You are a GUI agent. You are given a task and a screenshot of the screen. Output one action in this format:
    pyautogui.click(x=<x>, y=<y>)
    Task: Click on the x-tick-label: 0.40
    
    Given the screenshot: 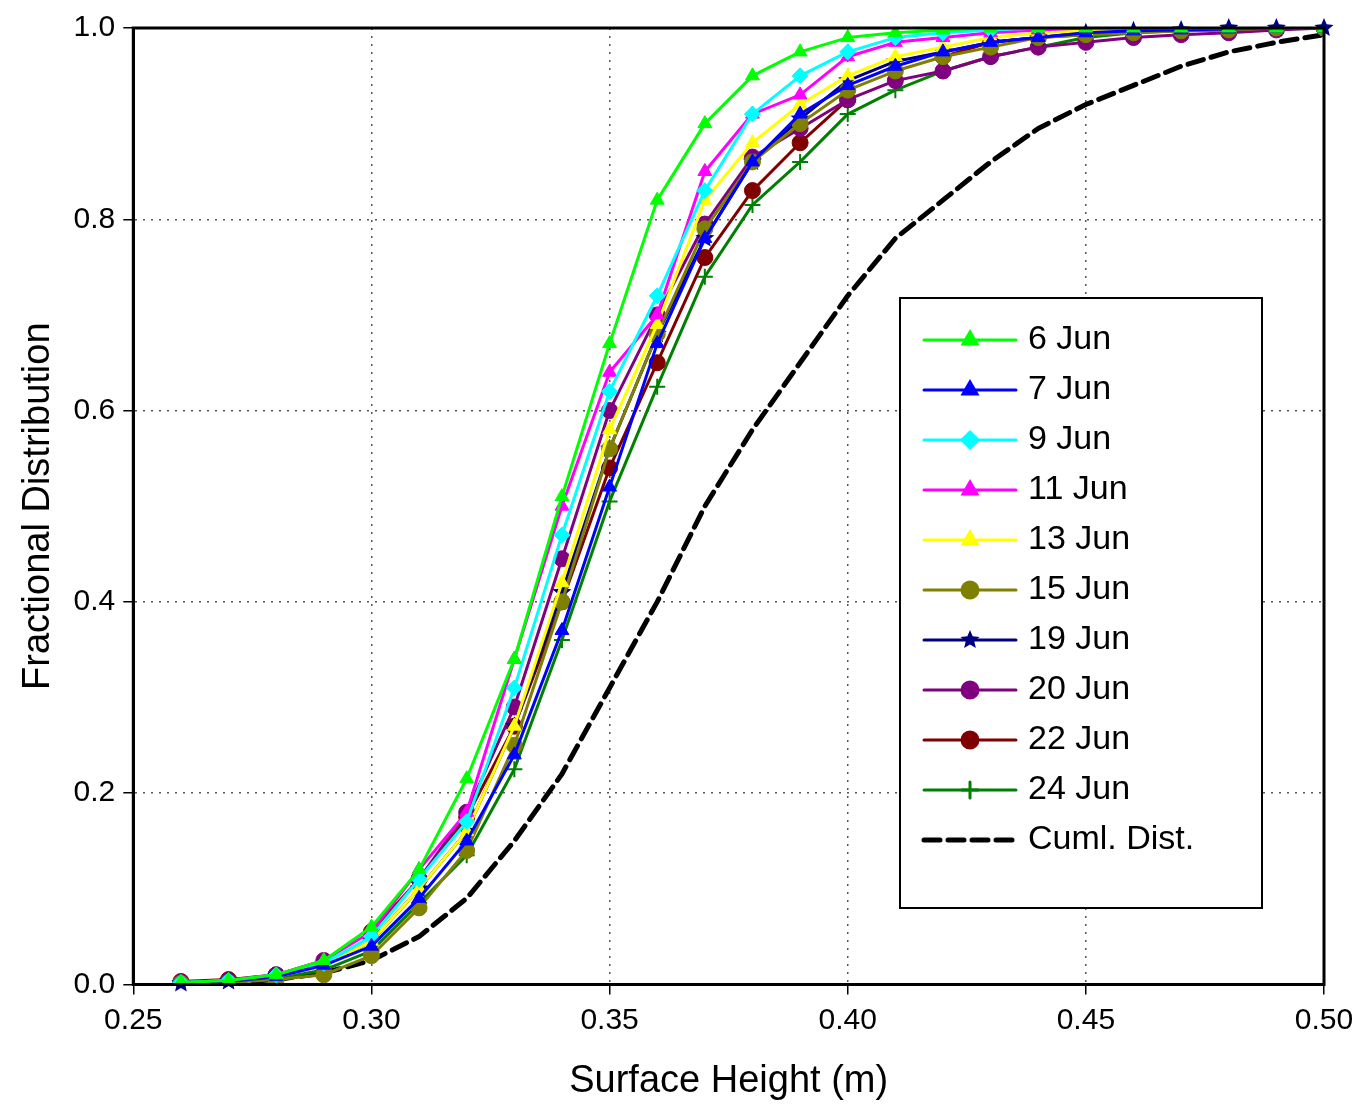 What is the action you would take?
    pyautogui.click(x=847, y=1018)
    